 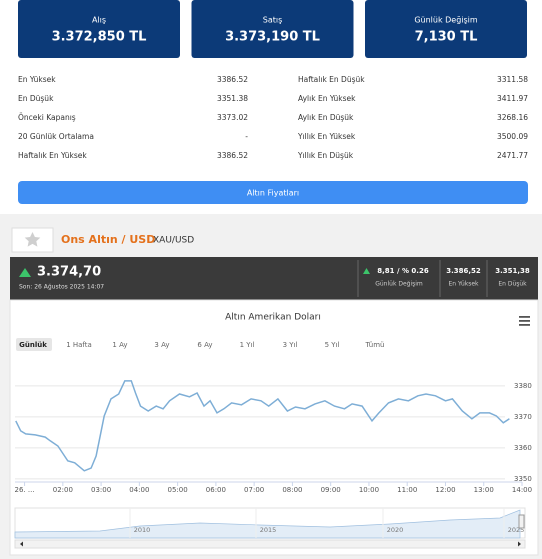 What do you see at coordinates (204, 345) in the screenshot?
I see `range-button: 6 Ay` at bounding box center [204, 345].